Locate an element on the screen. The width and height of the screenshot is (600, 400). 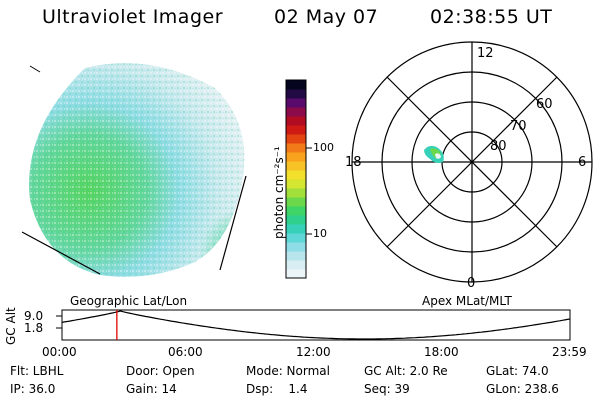
observation-time: 02:38:55 UT is located at coordinates (491, 17).